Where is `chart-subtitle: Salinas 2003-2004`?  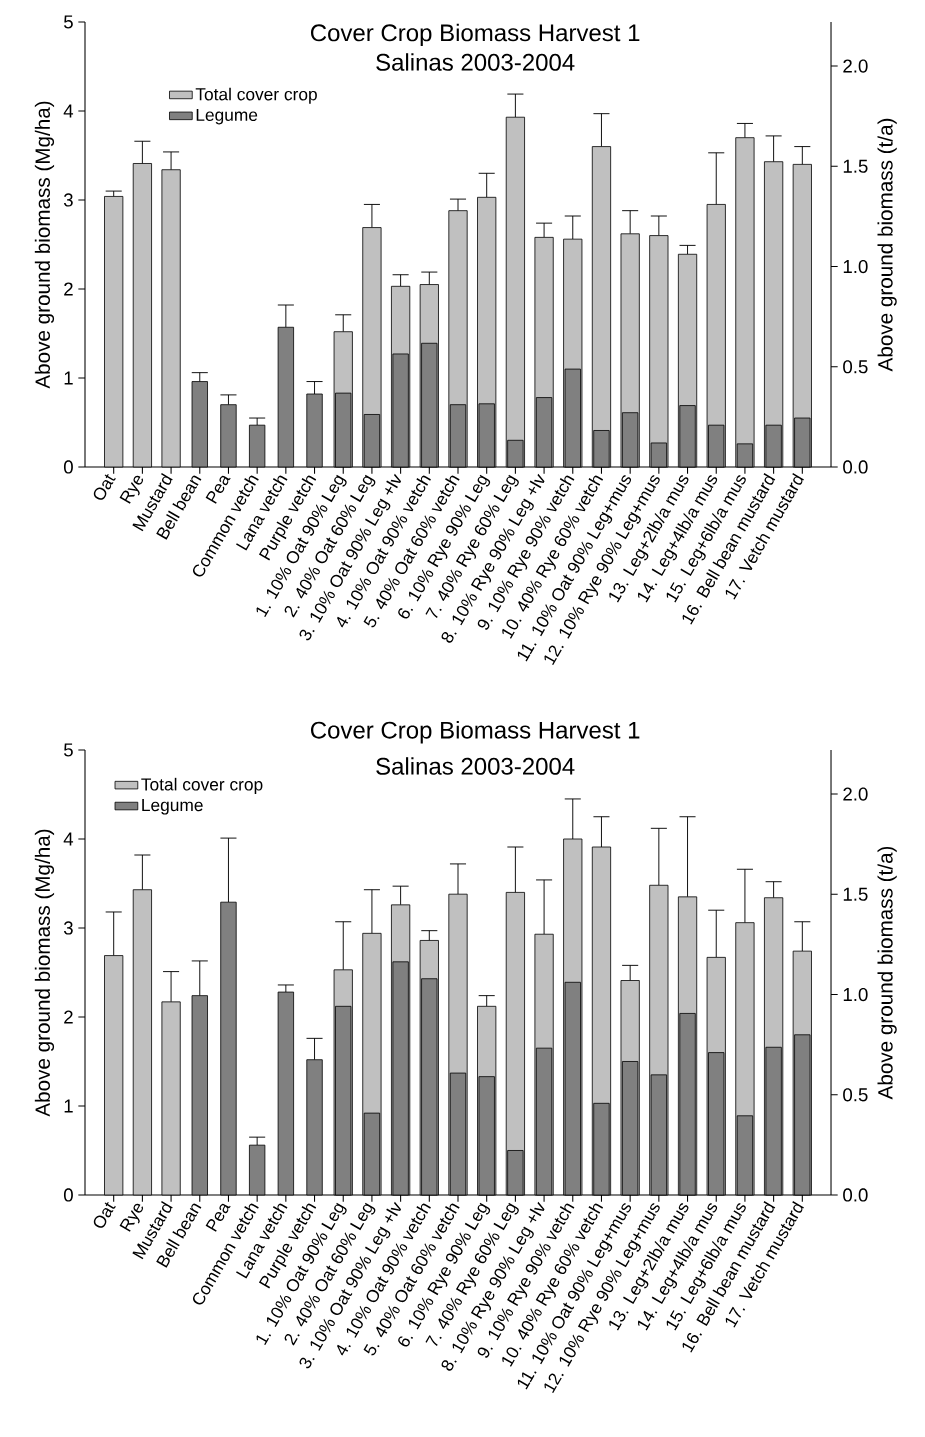 chart-subtitle: Salinas 2003-2004 is located at coordinates (475, 766).